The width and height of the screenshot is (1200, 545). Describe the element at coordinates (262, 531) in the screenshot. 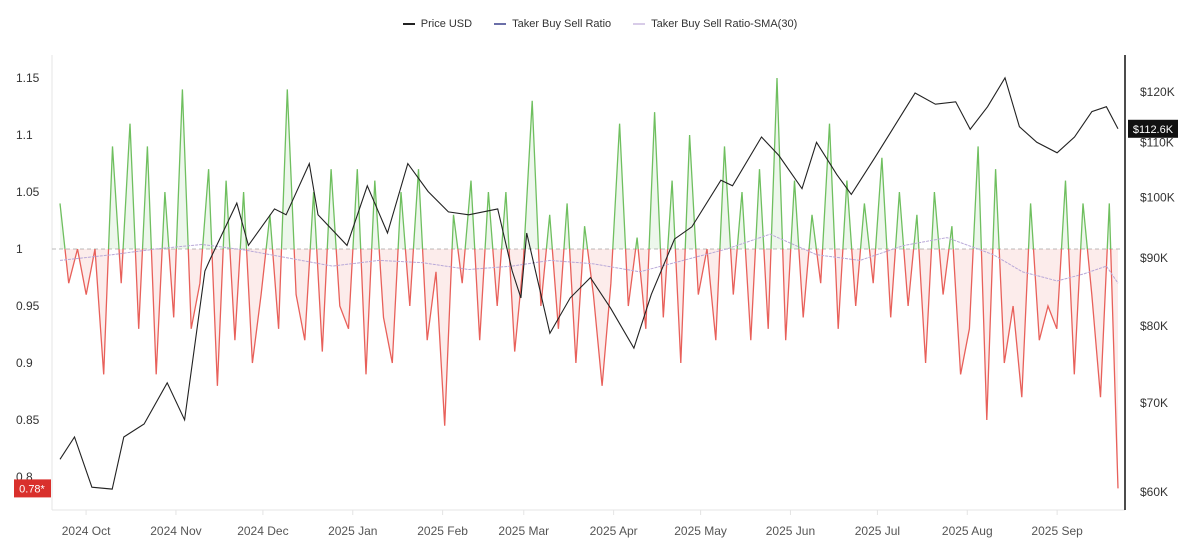

I see `x-tick-label: 2024 Dec` at that location.